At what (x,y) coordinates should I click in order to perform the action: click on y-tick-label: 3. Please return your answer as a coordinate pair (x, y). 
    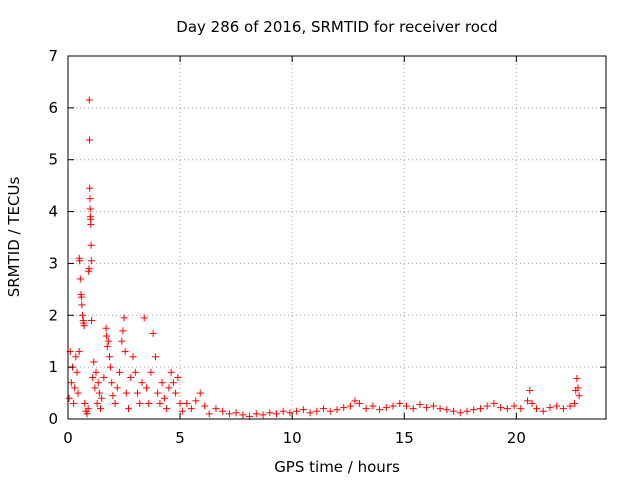
    Looking at the image, I should click on (53, 263).